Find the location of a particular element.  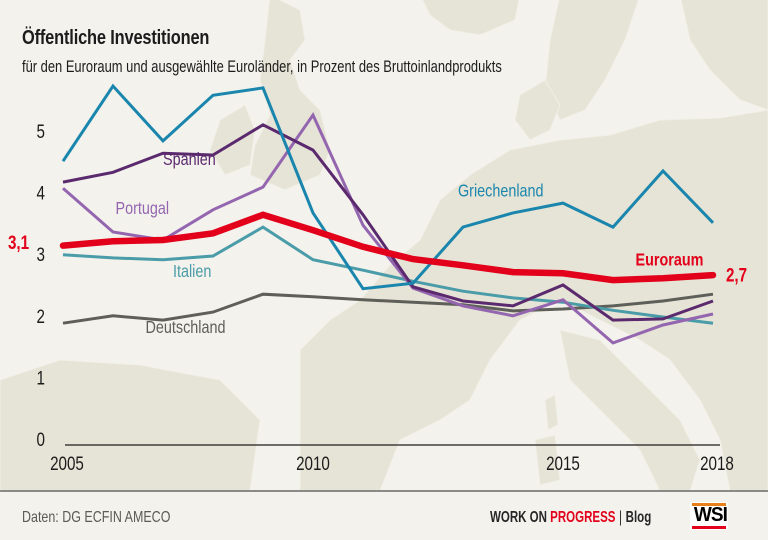

brand-progress: PROGRESS is located at coordinates (583, 517).